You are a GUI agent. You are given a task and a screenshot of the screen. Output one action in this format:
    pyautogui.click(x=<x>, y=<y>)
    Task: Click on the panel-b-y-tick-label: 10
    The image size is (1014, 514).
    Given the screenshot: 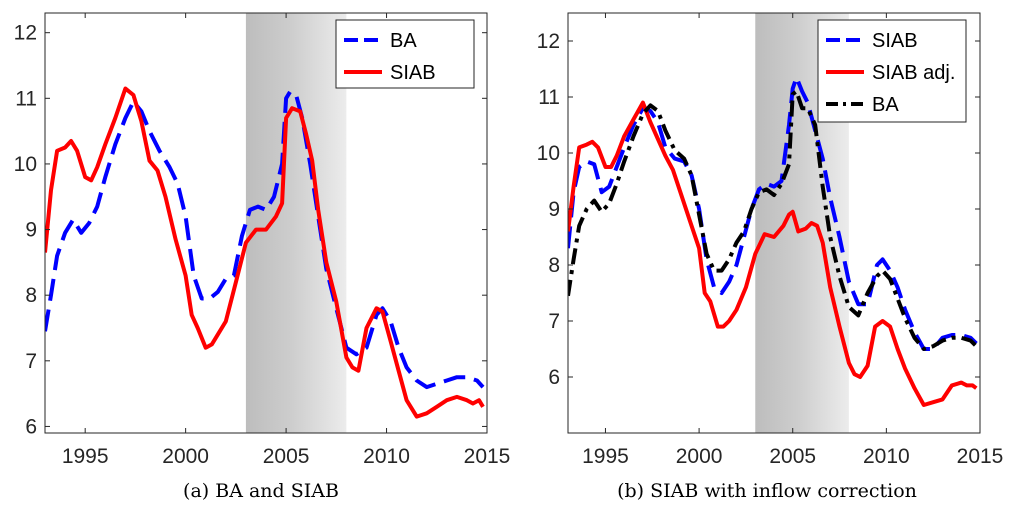 What is the action you would take?
    pyautogui.click(x=548, y=153)
    